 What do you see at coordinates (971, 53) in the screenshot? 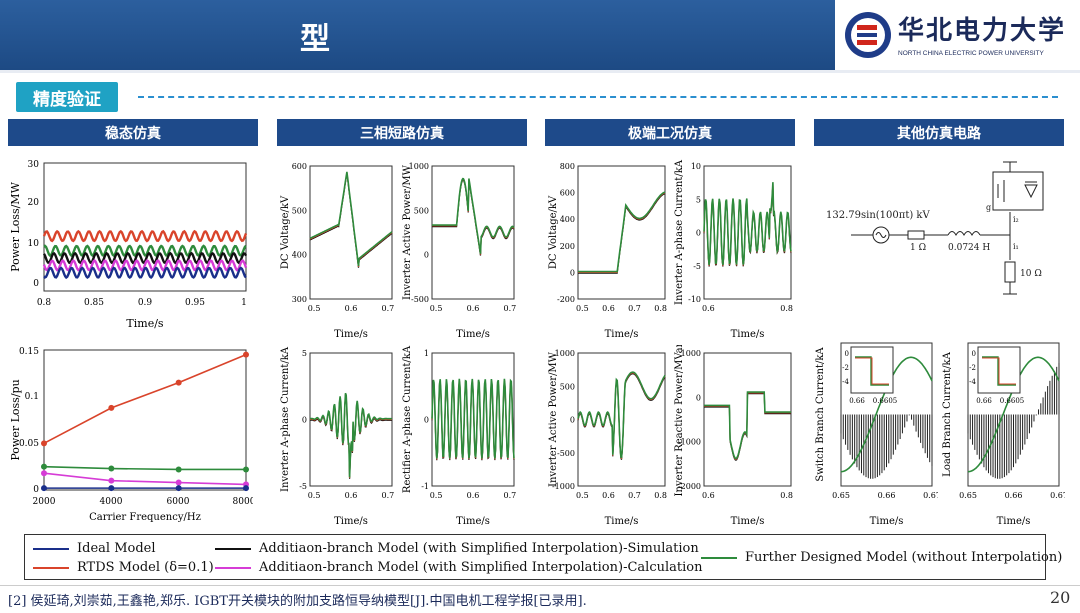
I see `university-name-en: NORTH CHINA ELECTRIC POWER UNIVERSITY` at bounding box center [971, 53].